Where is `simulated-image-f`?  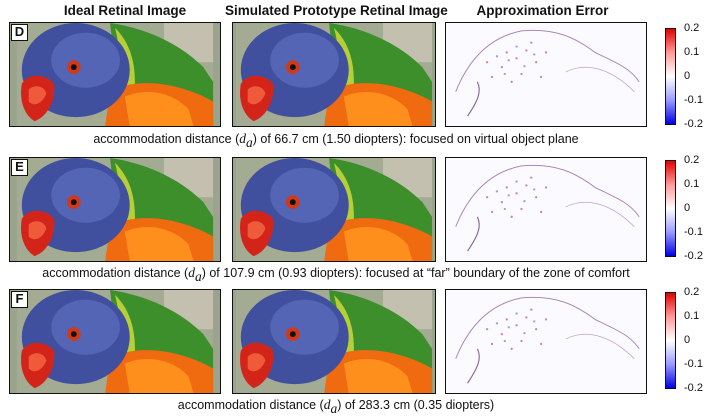 simulated-image-f is located at coordinates (334, 341).